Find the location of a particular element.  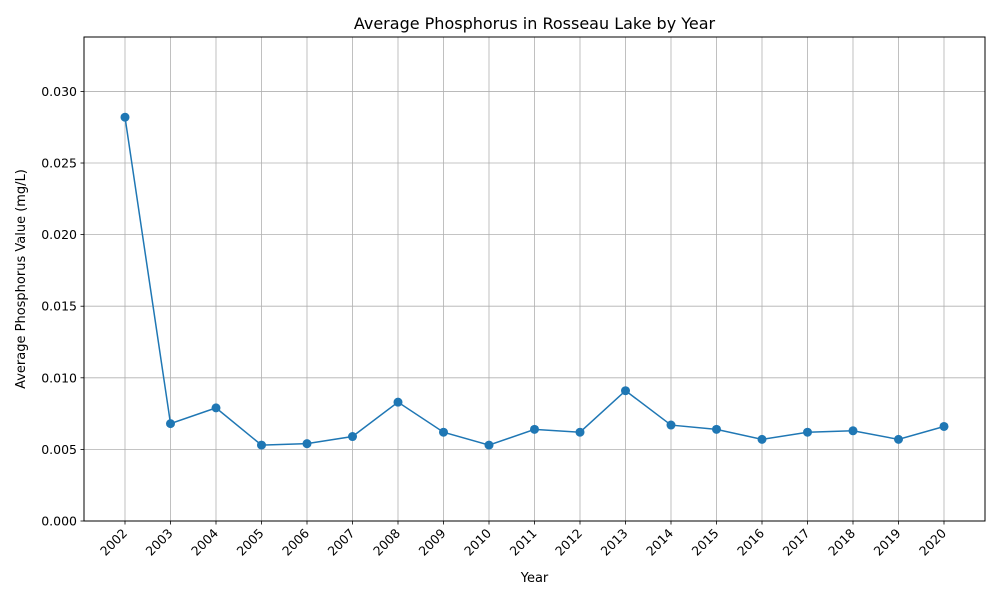

y-tick-label: 0.020 is located at coordinates (59, 234).